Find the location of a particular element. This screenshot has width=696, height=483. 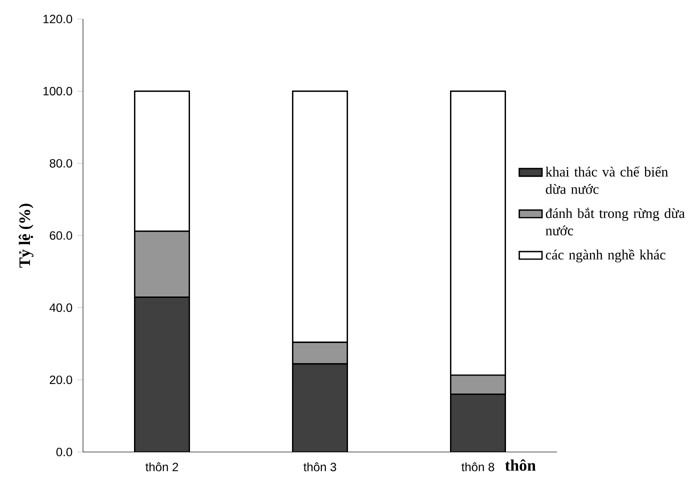

y-axis-title: Tỷ lệ (%) is located at coordinates (26, 236).